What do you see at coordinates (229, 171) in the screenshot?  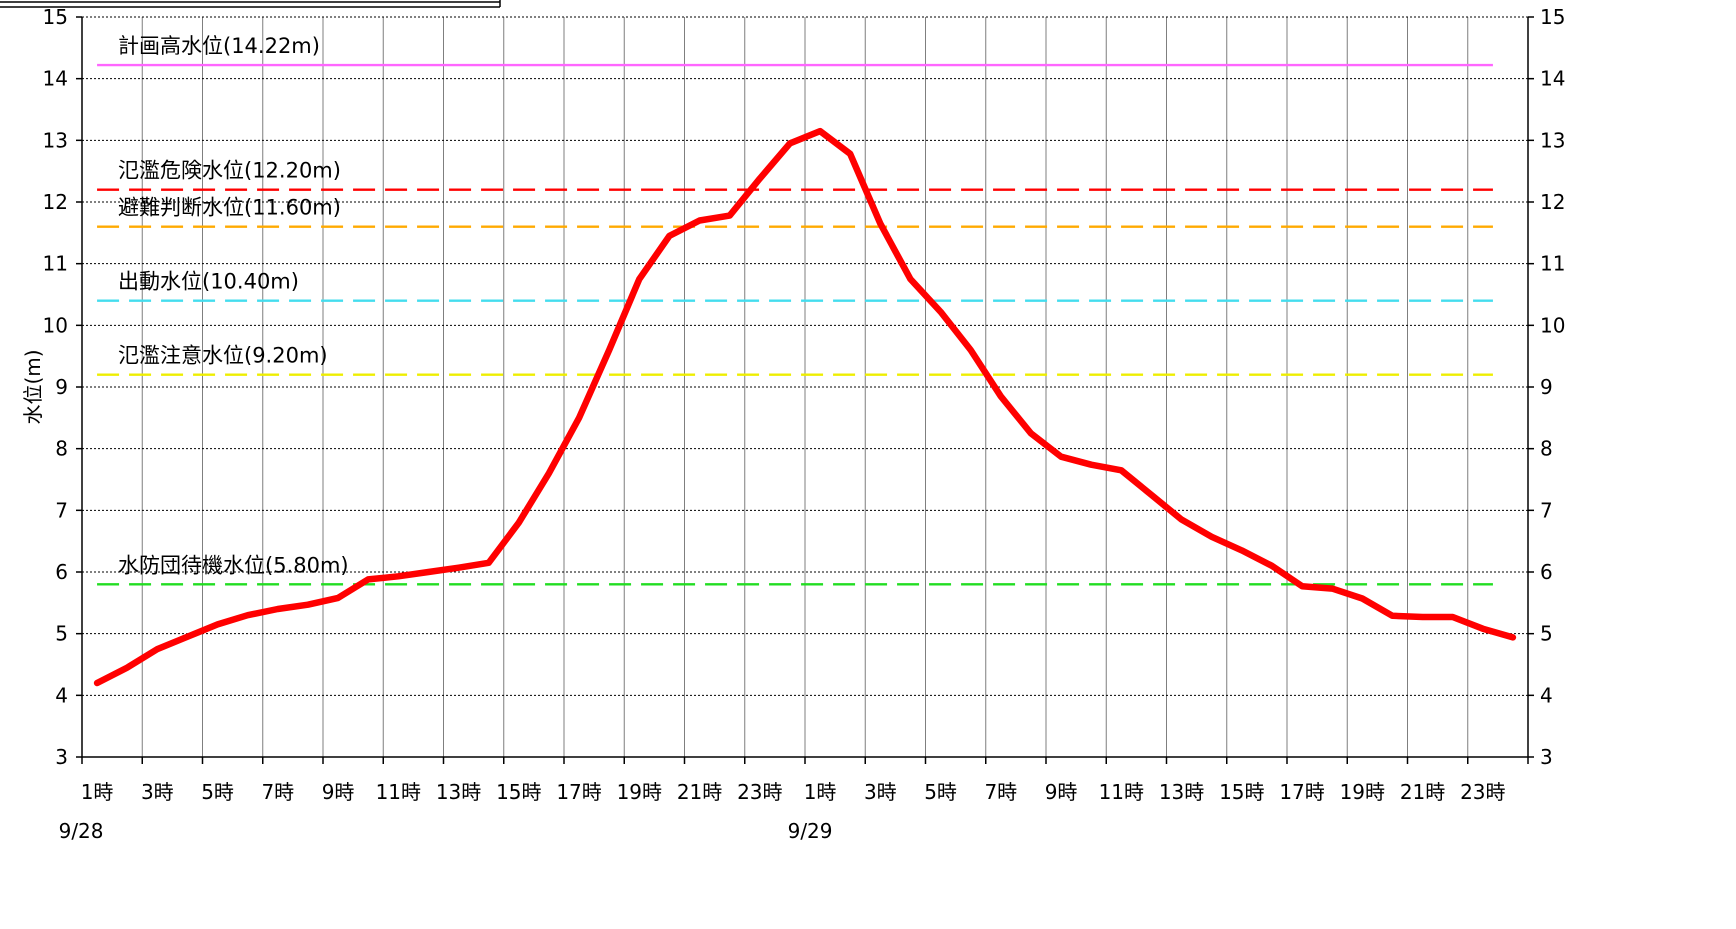 I see `reference-line-label: 氾濫危険水位(12.20m)` at bounding box center [229, 171].